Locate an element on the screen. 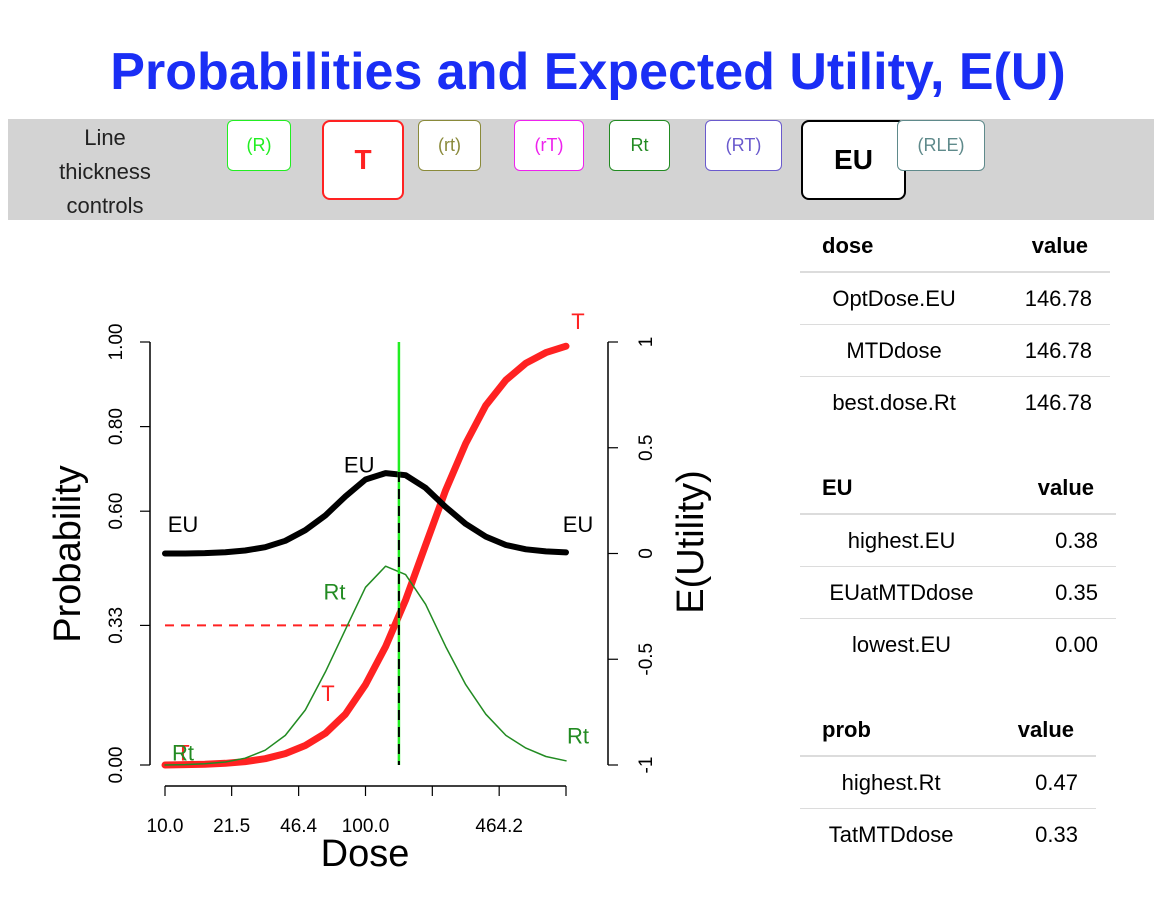 The height and width of the screenshot is (910, 1176). series-rt-line is located at coordinates (365, 665).